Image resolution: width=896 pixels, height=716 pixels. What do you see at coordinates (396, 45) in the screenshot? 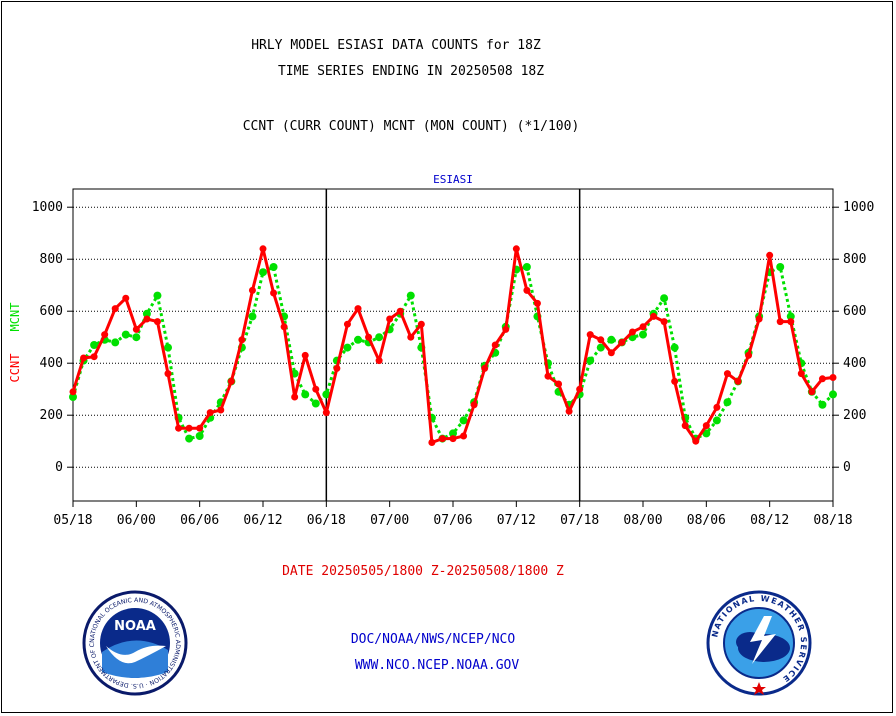
I see `chart-title: HRLY MODEL ESIASI DATA COUNTS for 18Z` at bounding box center [396, 45].